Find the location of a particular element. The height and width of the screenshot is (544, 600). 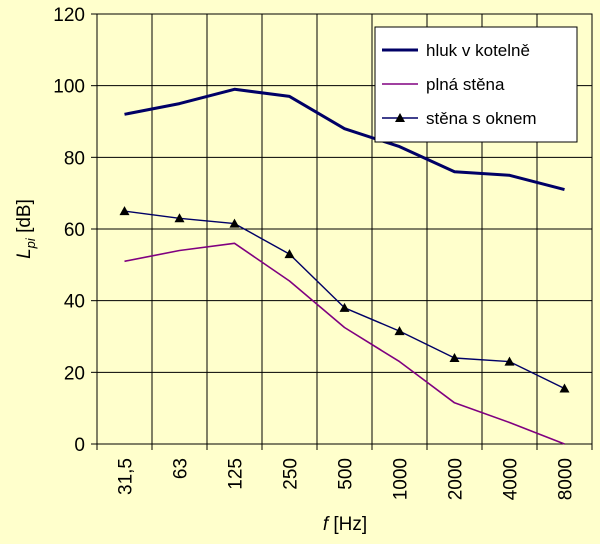

legend-label: plná stěna is located at coordinates (465, 84).